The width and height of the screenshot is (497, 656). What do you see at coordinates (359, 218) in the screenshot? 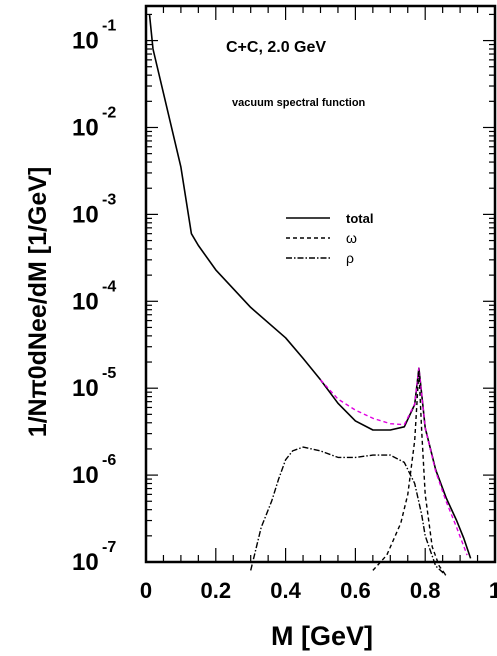
I see `legend-total-label: total` at bounding box center [359, 218].